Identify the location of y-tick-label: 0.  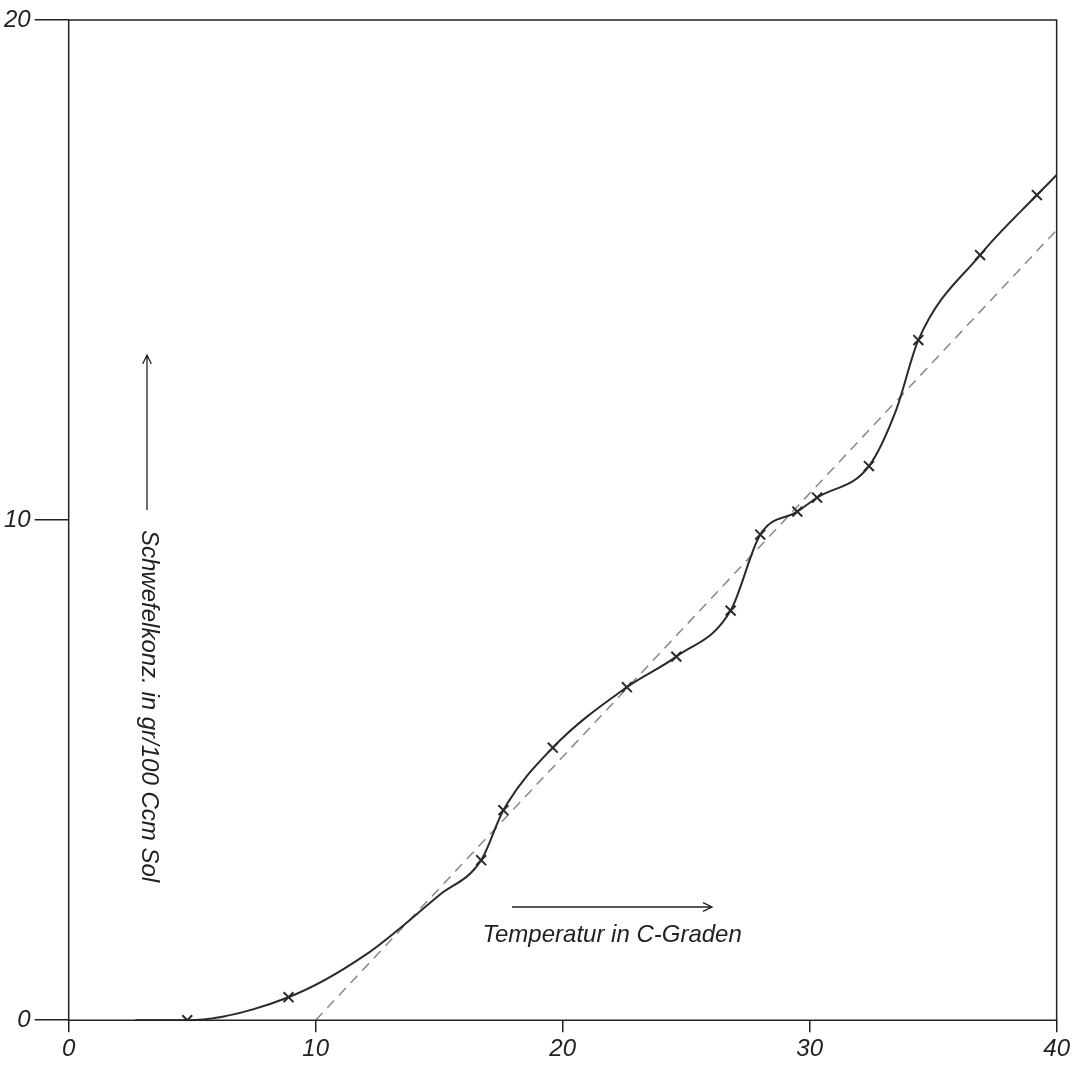
(24, 1018).